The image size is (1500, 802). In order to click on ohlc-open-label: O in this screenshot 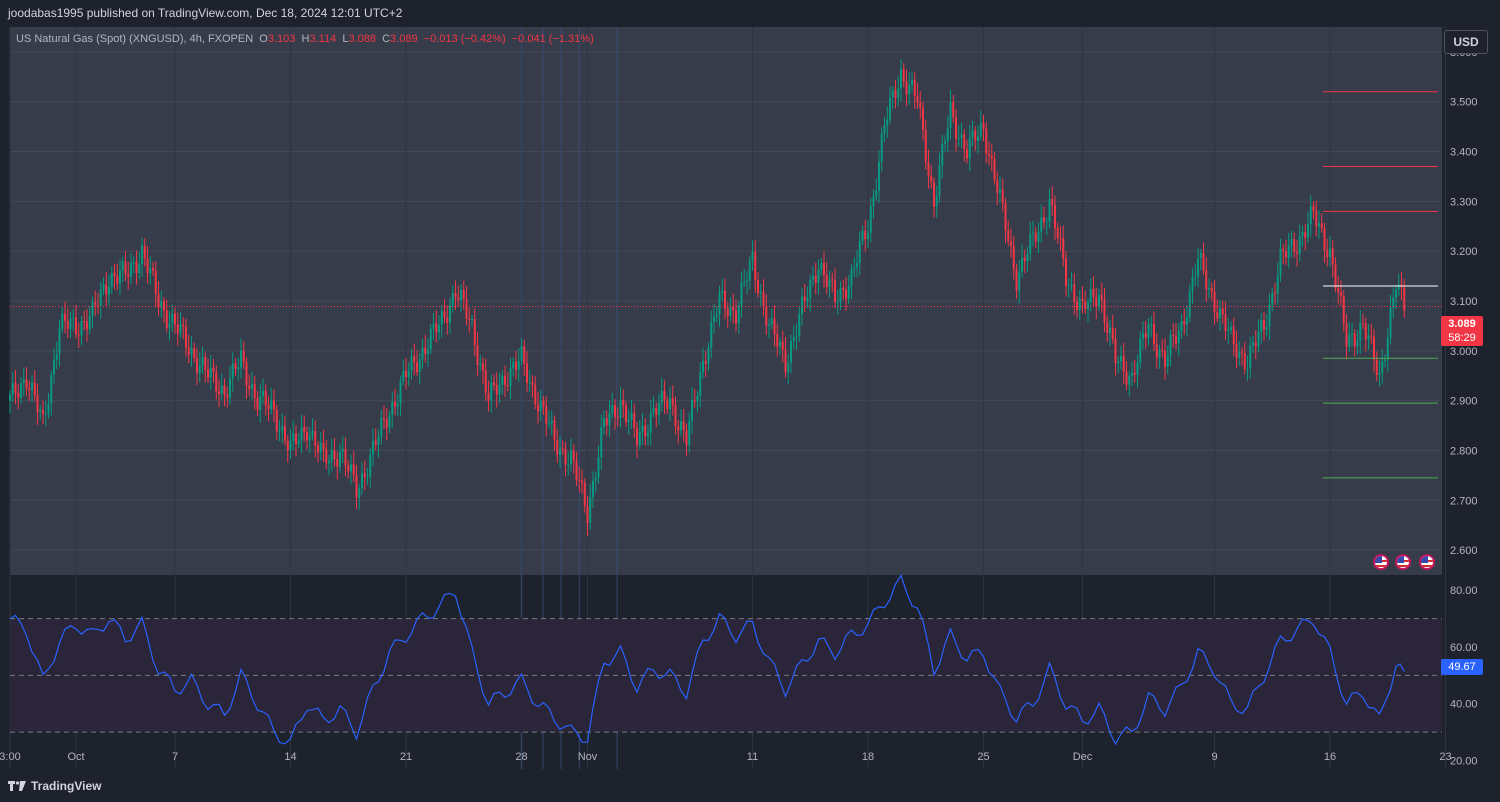, I will do `click(263, 39)`.